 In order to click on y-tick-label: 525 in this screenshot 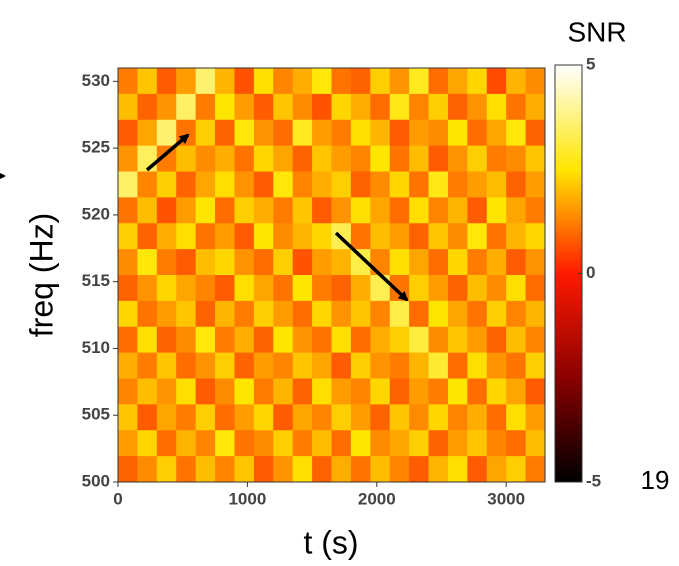, I will do `click(96, 147)`.